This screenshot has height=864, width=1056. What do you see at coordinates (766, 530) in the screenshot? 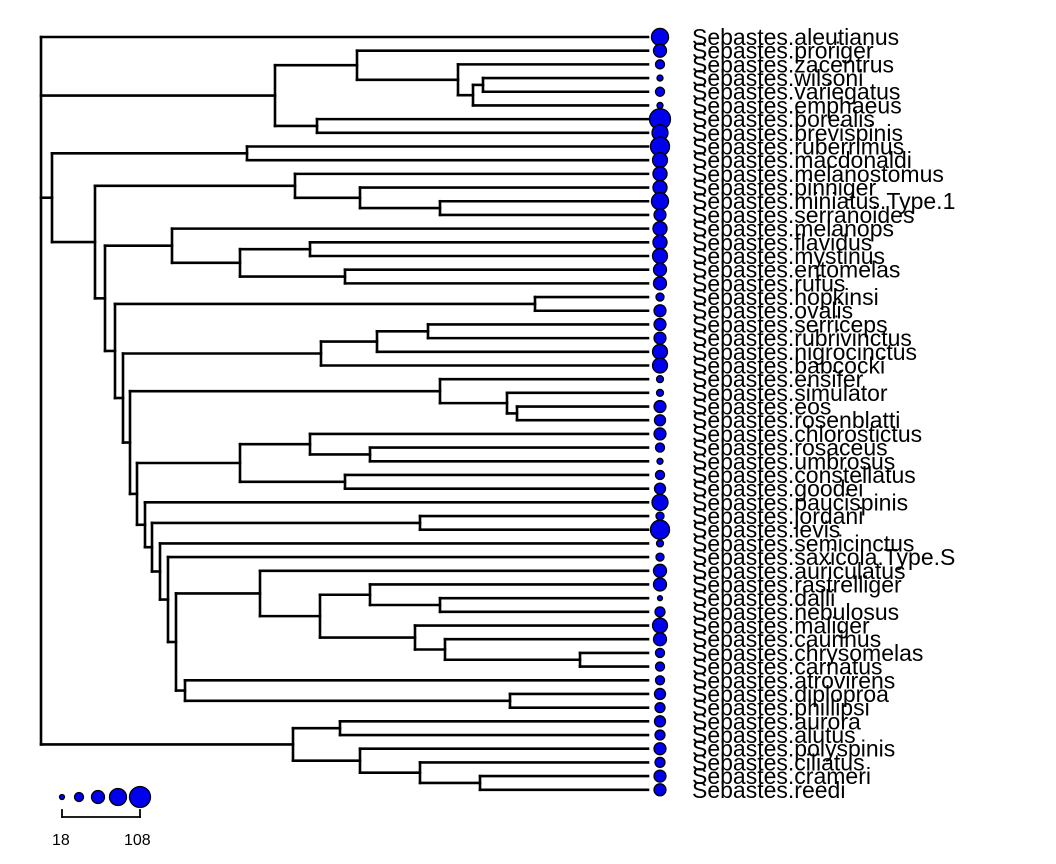
I see `tip-label: Sebastes.levis` at bounding box center [766, 530].